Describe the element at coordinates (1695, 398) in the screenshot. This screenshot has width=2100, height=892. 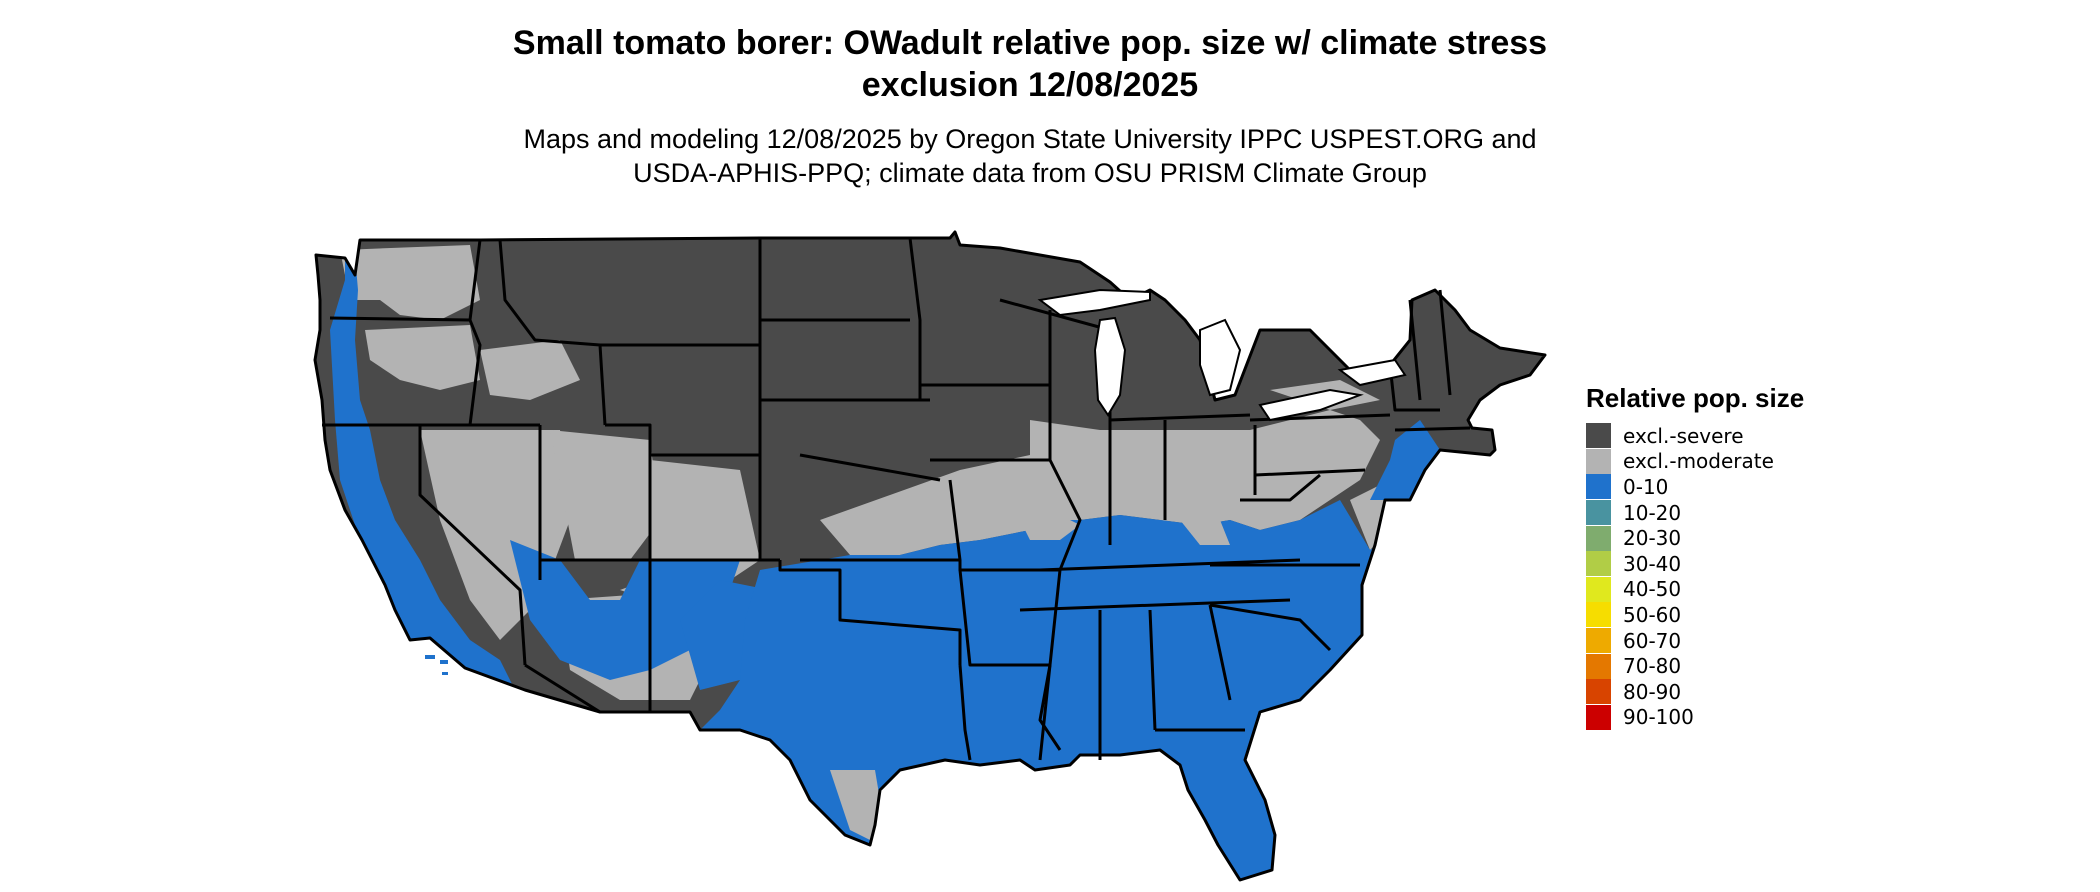
I see `legend-title: Relative pop. size` at that location.